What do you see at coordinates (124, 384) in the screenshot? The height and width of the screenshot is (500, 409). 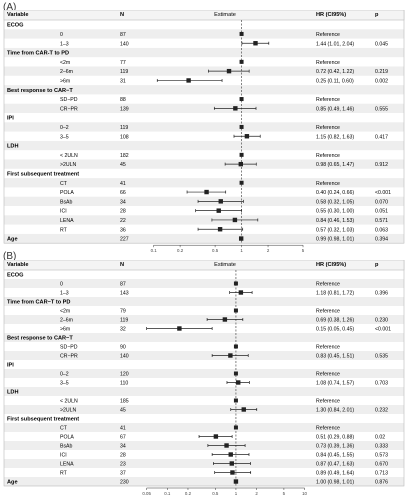 I see `n-value: 110` at bounding box center [124, 384].